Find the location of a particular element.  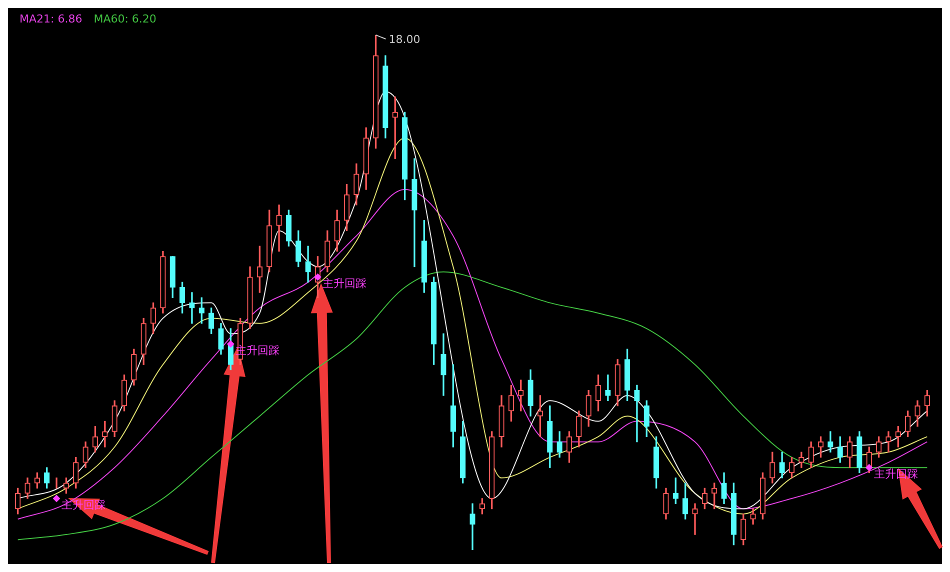

text: MA21: 6.86 is located at coordinates (51, 19).